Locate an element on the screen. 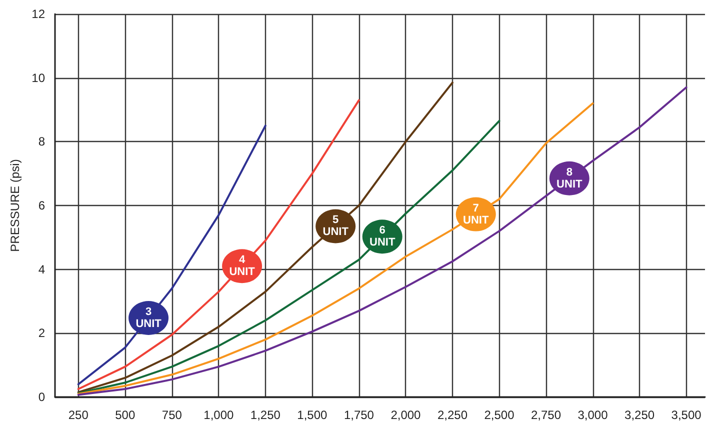 The image size is (710, 426). series-label: 4 UNIT is located at coordinates (242, 266).